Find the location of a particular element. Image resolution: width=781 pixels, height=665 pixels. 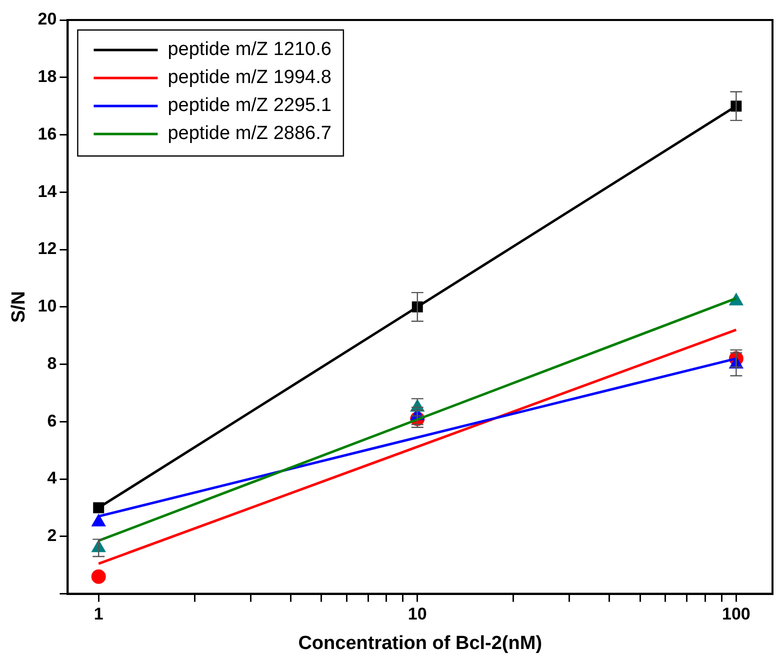

y-tick-label: 16 is located at coordinates (47, 134).